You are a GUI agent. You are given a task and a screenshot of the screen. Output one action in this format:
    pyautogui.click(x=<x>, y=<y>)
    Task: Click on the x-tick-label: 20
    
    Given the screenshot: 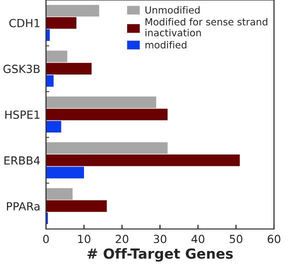 What is the action you would take?
    pyautogui.click(x=122, y=239)
    